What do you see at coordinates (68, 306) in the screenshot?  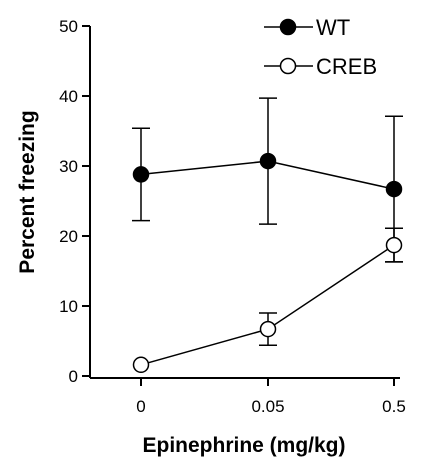 I see `y-tick-label: 10` at bounding box center [68, 306].